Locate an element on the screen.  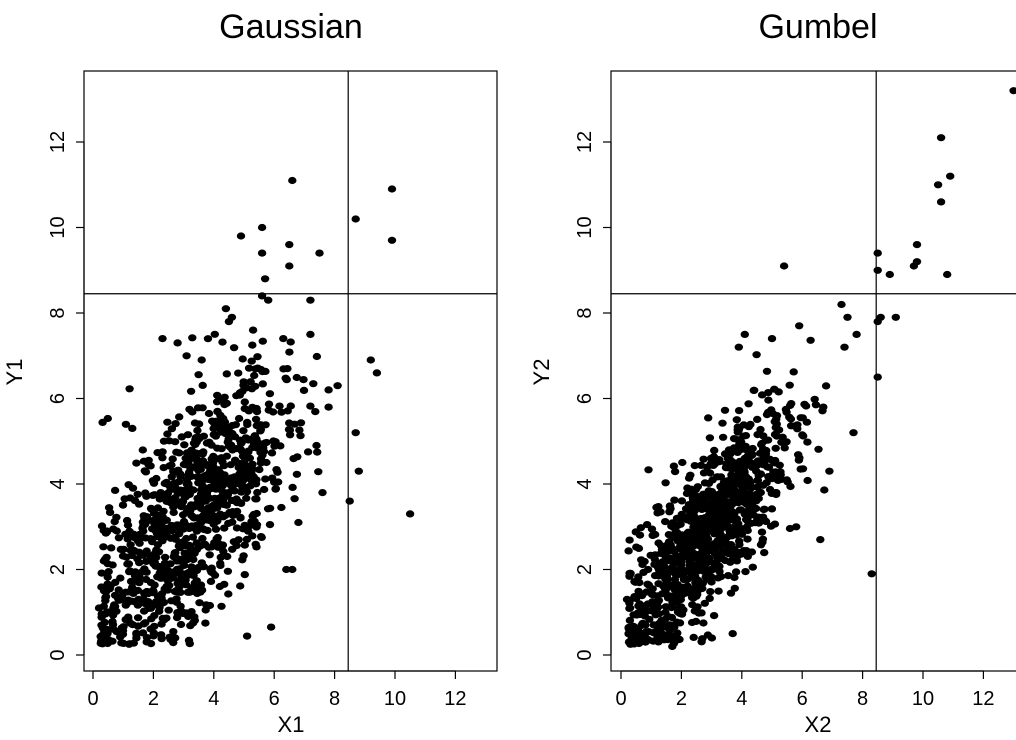
x-axis: 0 2 4 6 8 10 12 is located at coordinates (277, 690).